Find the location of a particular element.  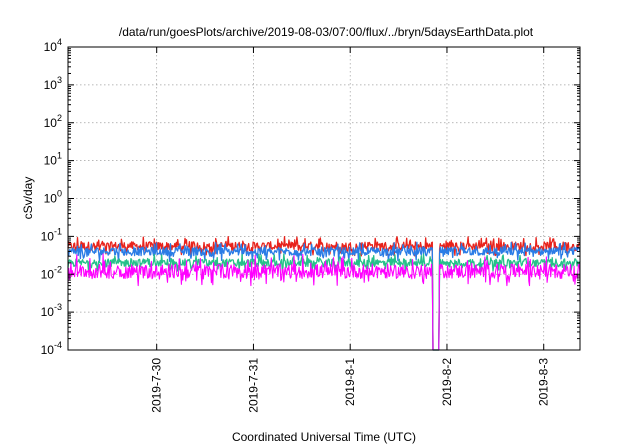

y-tick-exponent: -2 is located at coordinates (58, 269).